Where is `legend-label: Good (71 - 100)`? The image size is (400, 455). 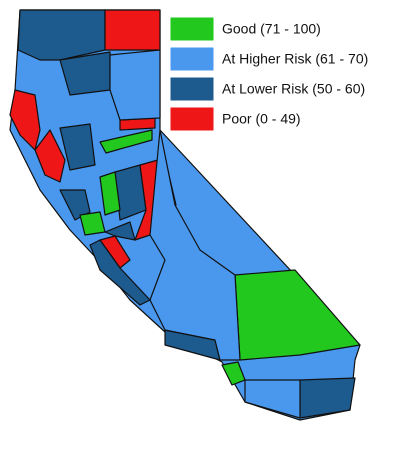 legend-label: Good (71 - 100) is located at coordinates (271, 29).